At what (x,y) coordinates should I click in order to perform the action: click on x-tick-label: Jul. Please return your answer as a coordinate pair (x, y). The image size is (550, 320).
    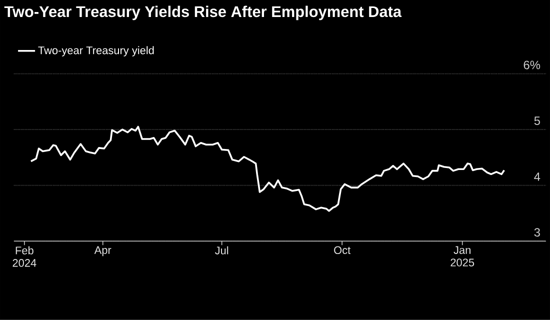
    Looking at the image, I should click on (221, 250).